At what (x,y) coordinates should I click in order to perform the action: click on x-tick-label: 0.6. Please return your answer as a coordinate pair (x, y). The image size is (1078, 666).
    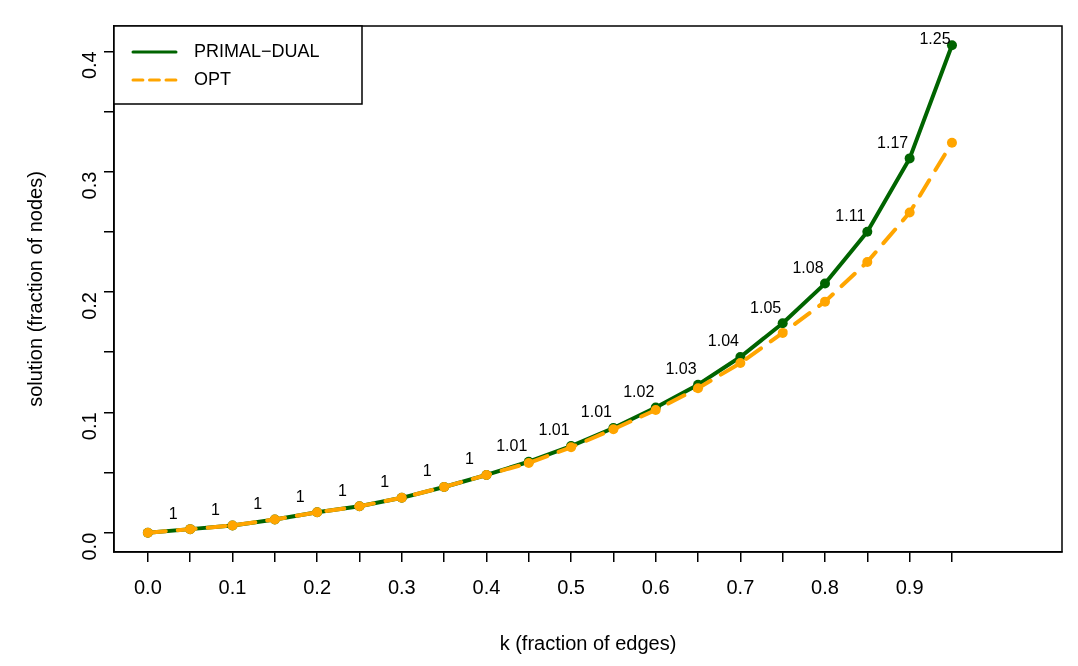
    Looking at the image, I should click on (655, 586).